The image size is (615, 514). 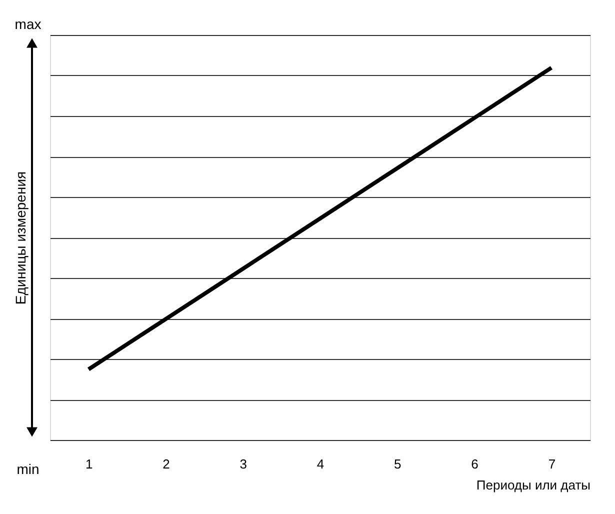 What do you see at coordinates (166, 464) in the screenshot?
I see `x-tick-label: 2` at bounding box center [166, 464].